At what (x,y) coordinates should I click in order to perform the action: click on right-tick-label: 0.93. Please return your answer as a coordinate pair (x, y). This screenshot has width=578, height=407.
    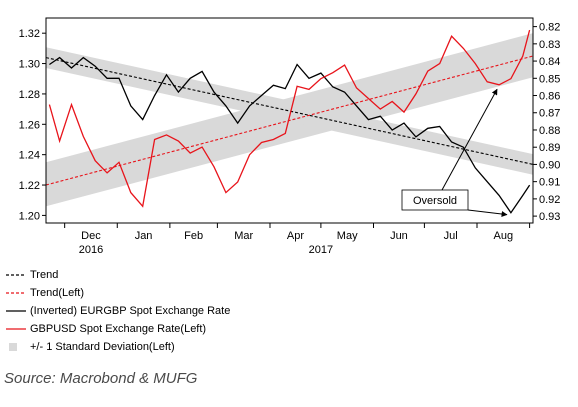
    Looking at the image, I should click on (549, 217).